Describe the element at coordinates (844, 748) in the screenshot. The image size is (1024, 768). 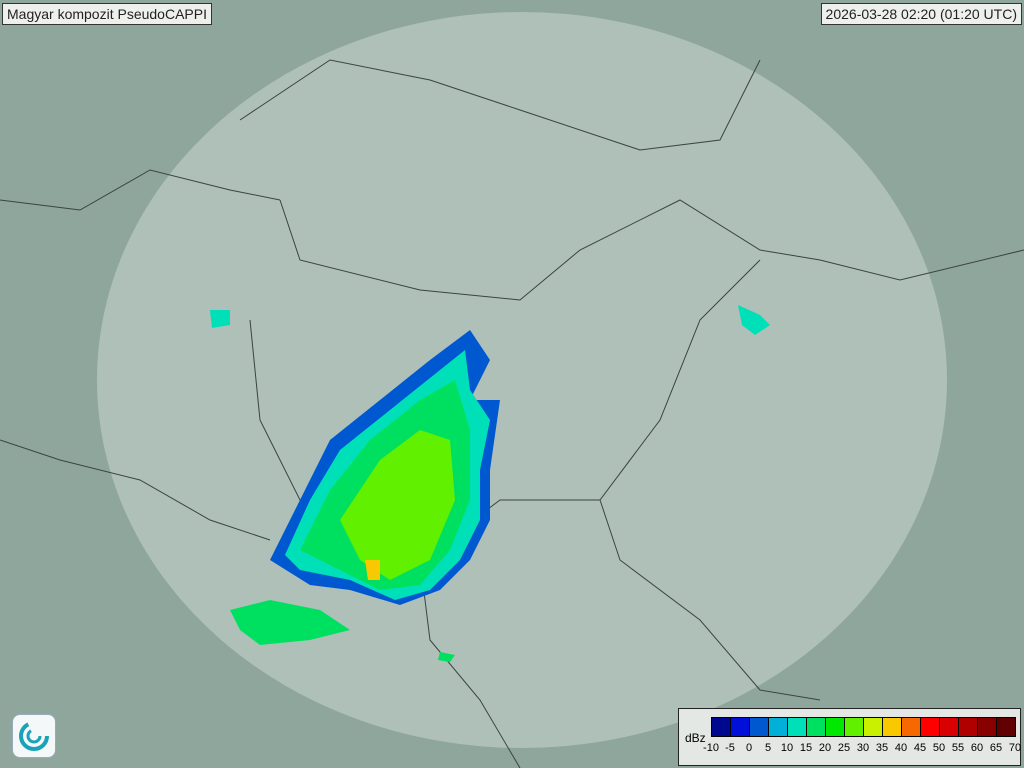
I see `legend-tick-label: 25` at that location.